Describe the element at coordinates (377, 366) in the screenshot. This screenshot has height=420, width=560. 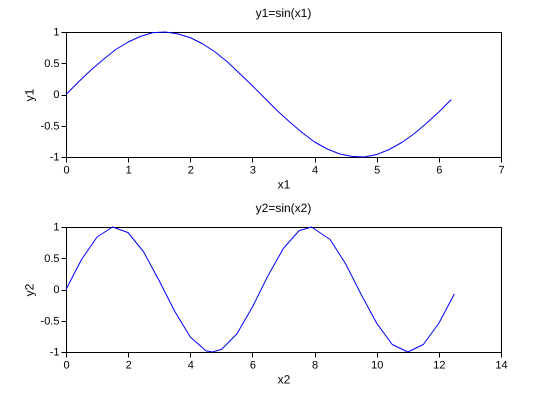
I see `x-tick-label: 10` at that location.